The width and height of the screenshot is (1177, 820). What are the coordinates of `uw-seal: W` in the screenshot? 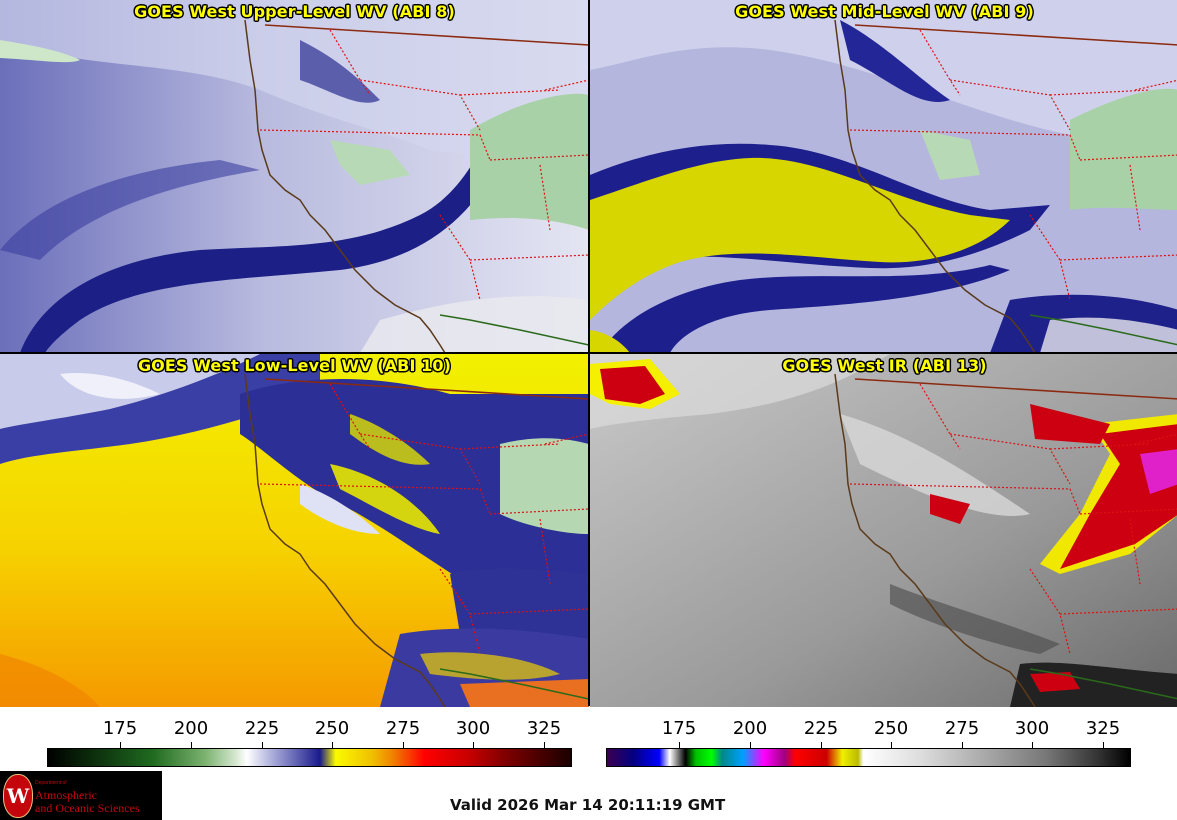 It's located at (18, 796).